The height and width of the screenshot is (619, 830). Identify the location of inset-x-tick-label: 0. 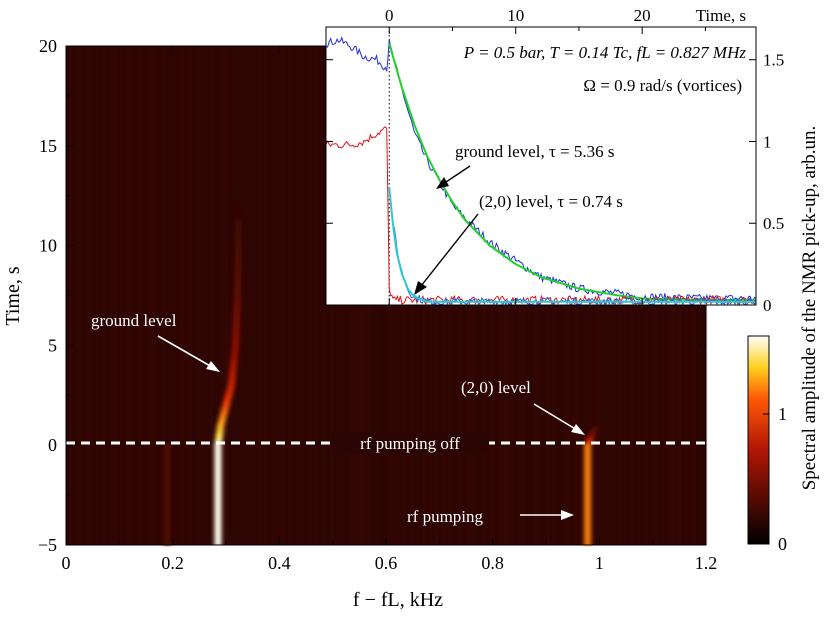
(389, 15).